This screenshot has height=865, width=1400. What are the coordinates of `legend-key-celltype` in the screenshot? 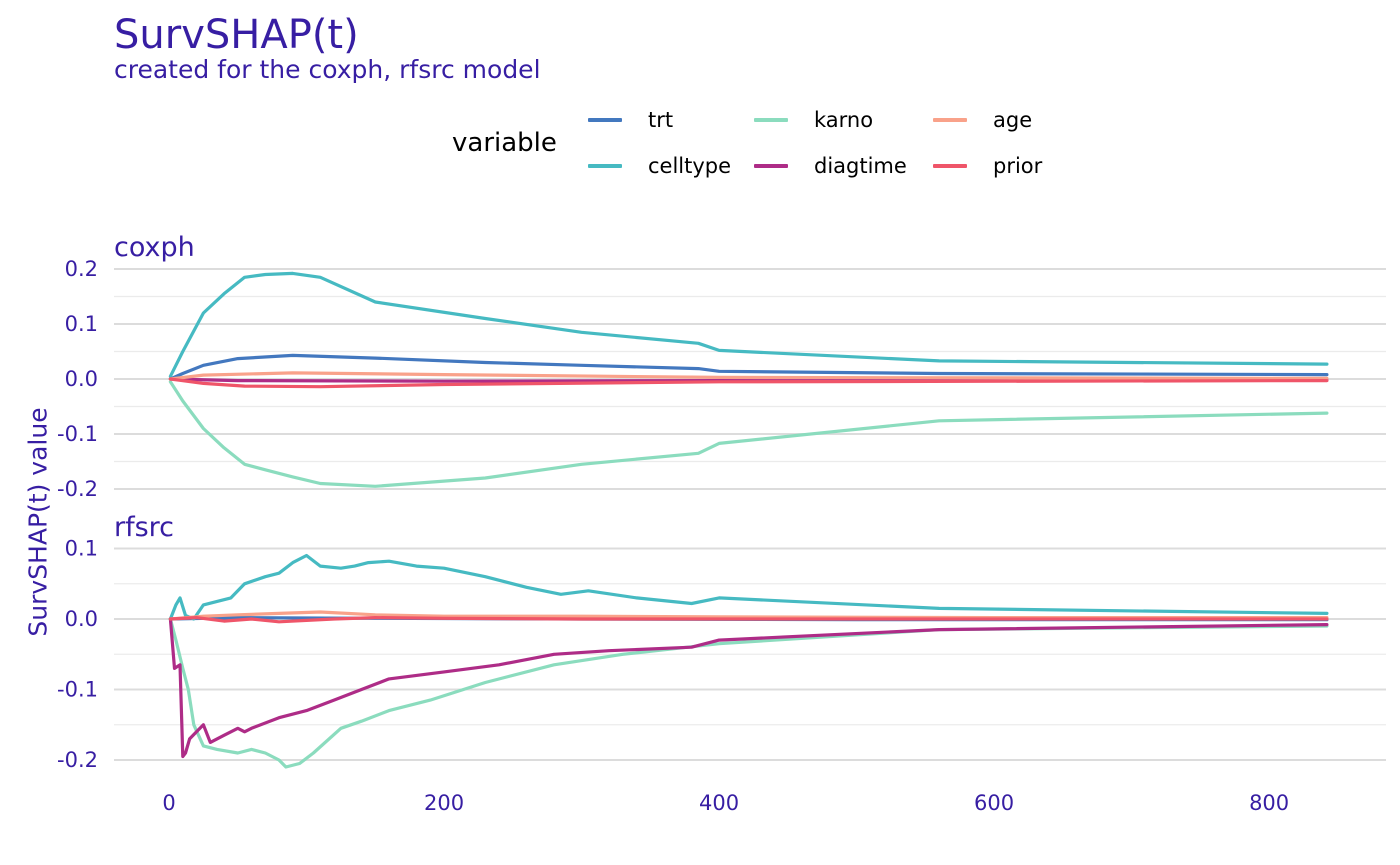 It's located at (605, 166).